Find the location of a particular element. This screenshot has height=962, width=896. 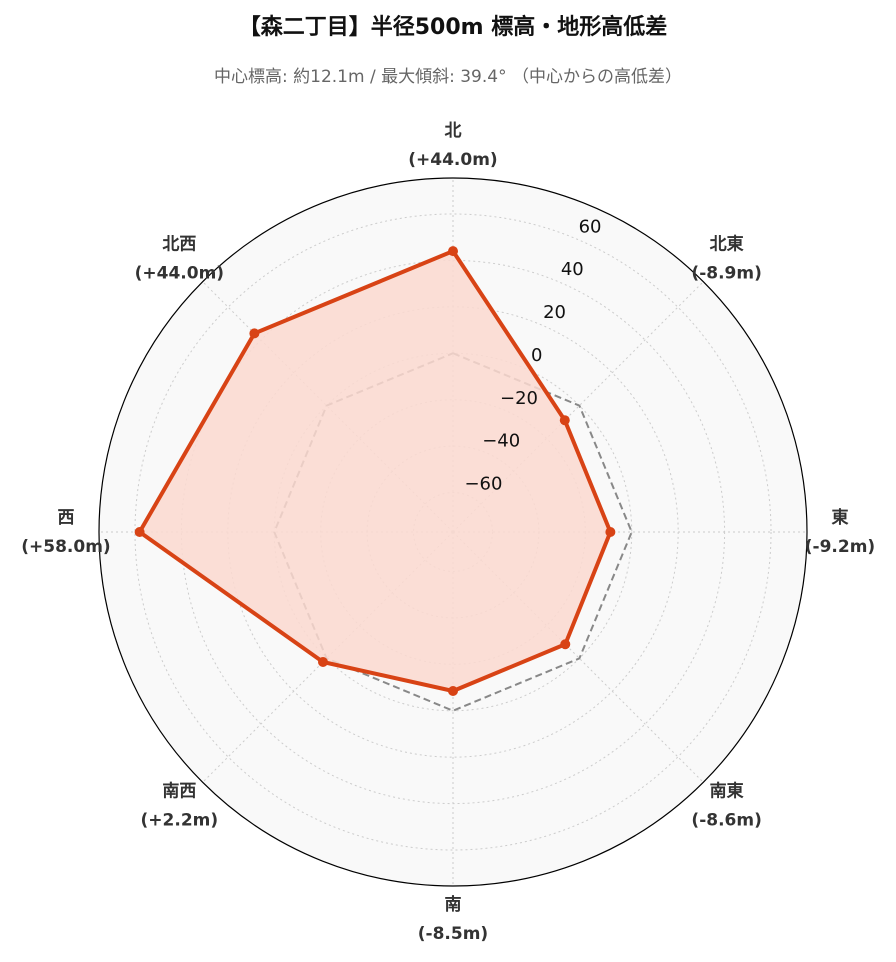

category-label: 南東 is located at coordinates (727, 791).